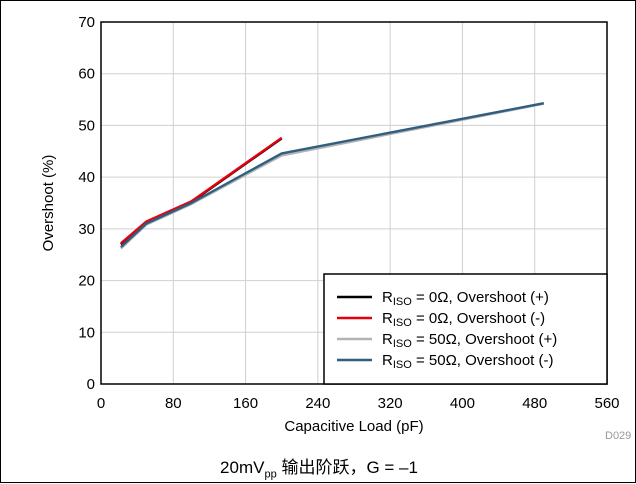 Image resolution: width=636 pixels, height=484 pixels. I want to click on y-tick-label: 0, so click(91, 384).